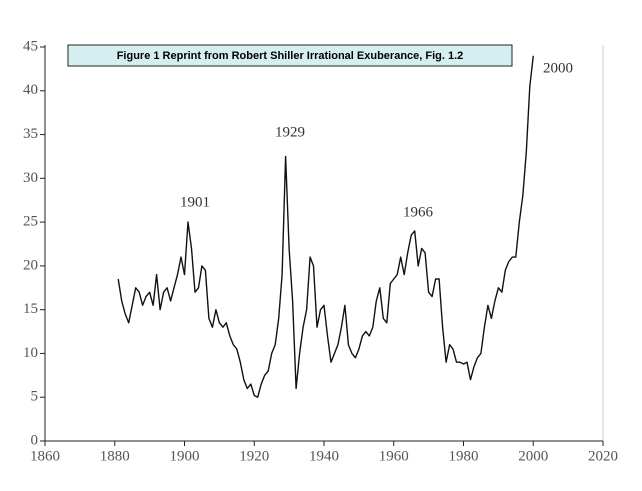 The width and height of the screenshot is (642, 491). Describe the element at coordinates (30, 353) in the screenshot. I see `y-tick-label: 10` at that location.